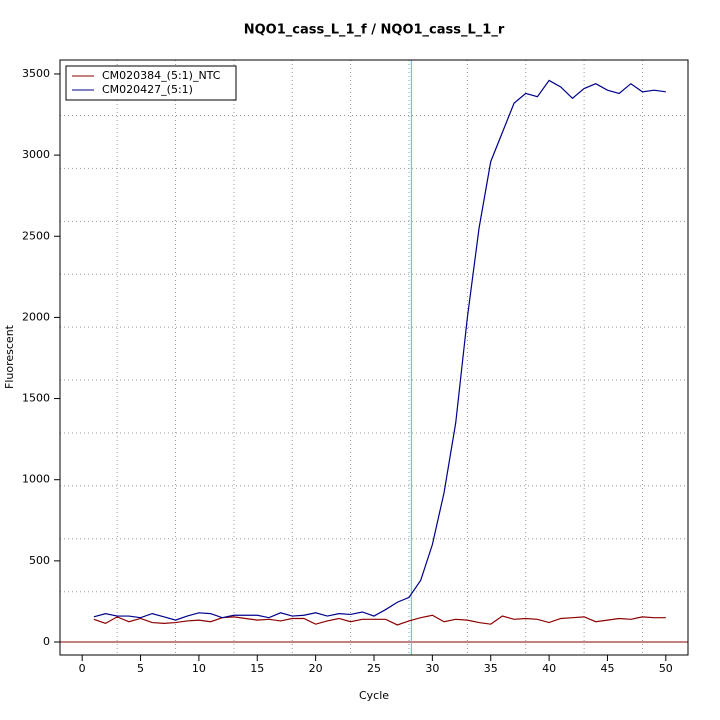 This screenshot has width=720, height=720. What do you see at coordinates (36, 316) in the screenshot?
I see `y-tick-label: 2000` at bounding box center [36, 316].